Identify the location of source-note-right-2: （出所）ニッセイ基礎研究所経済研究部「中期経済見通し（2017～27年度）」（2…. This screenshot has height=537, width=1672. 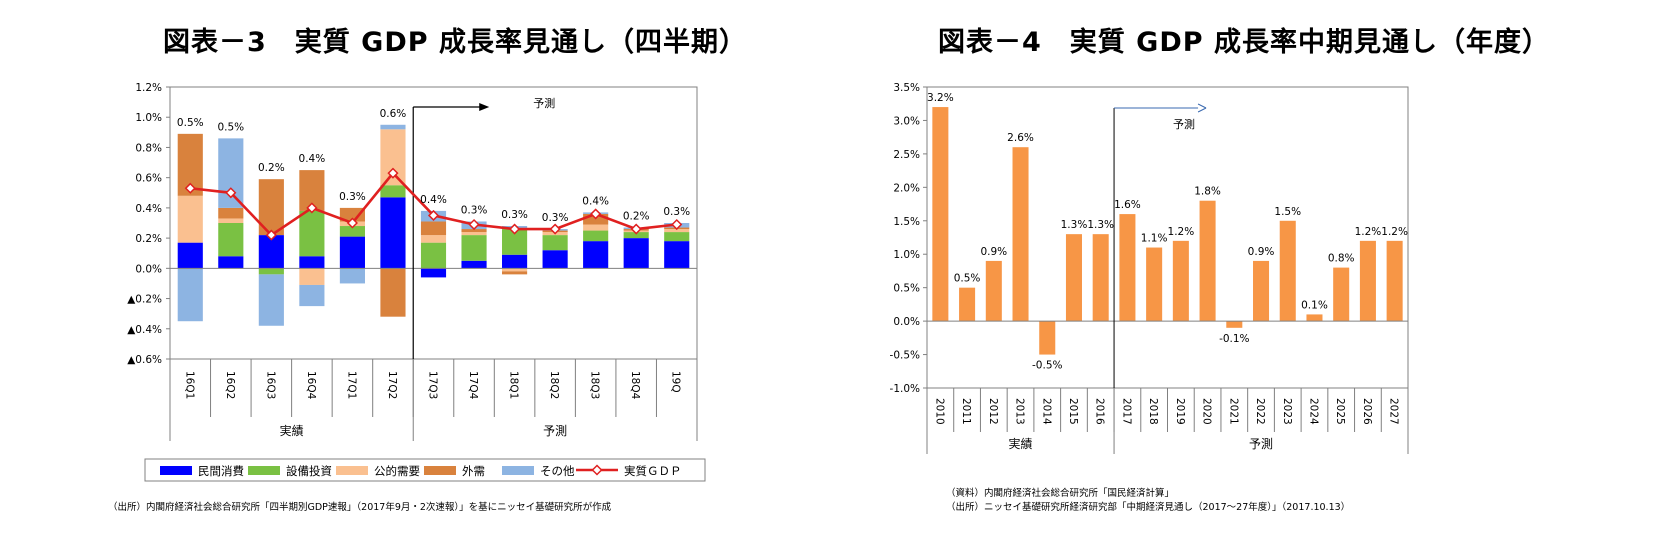
(1148, 507).